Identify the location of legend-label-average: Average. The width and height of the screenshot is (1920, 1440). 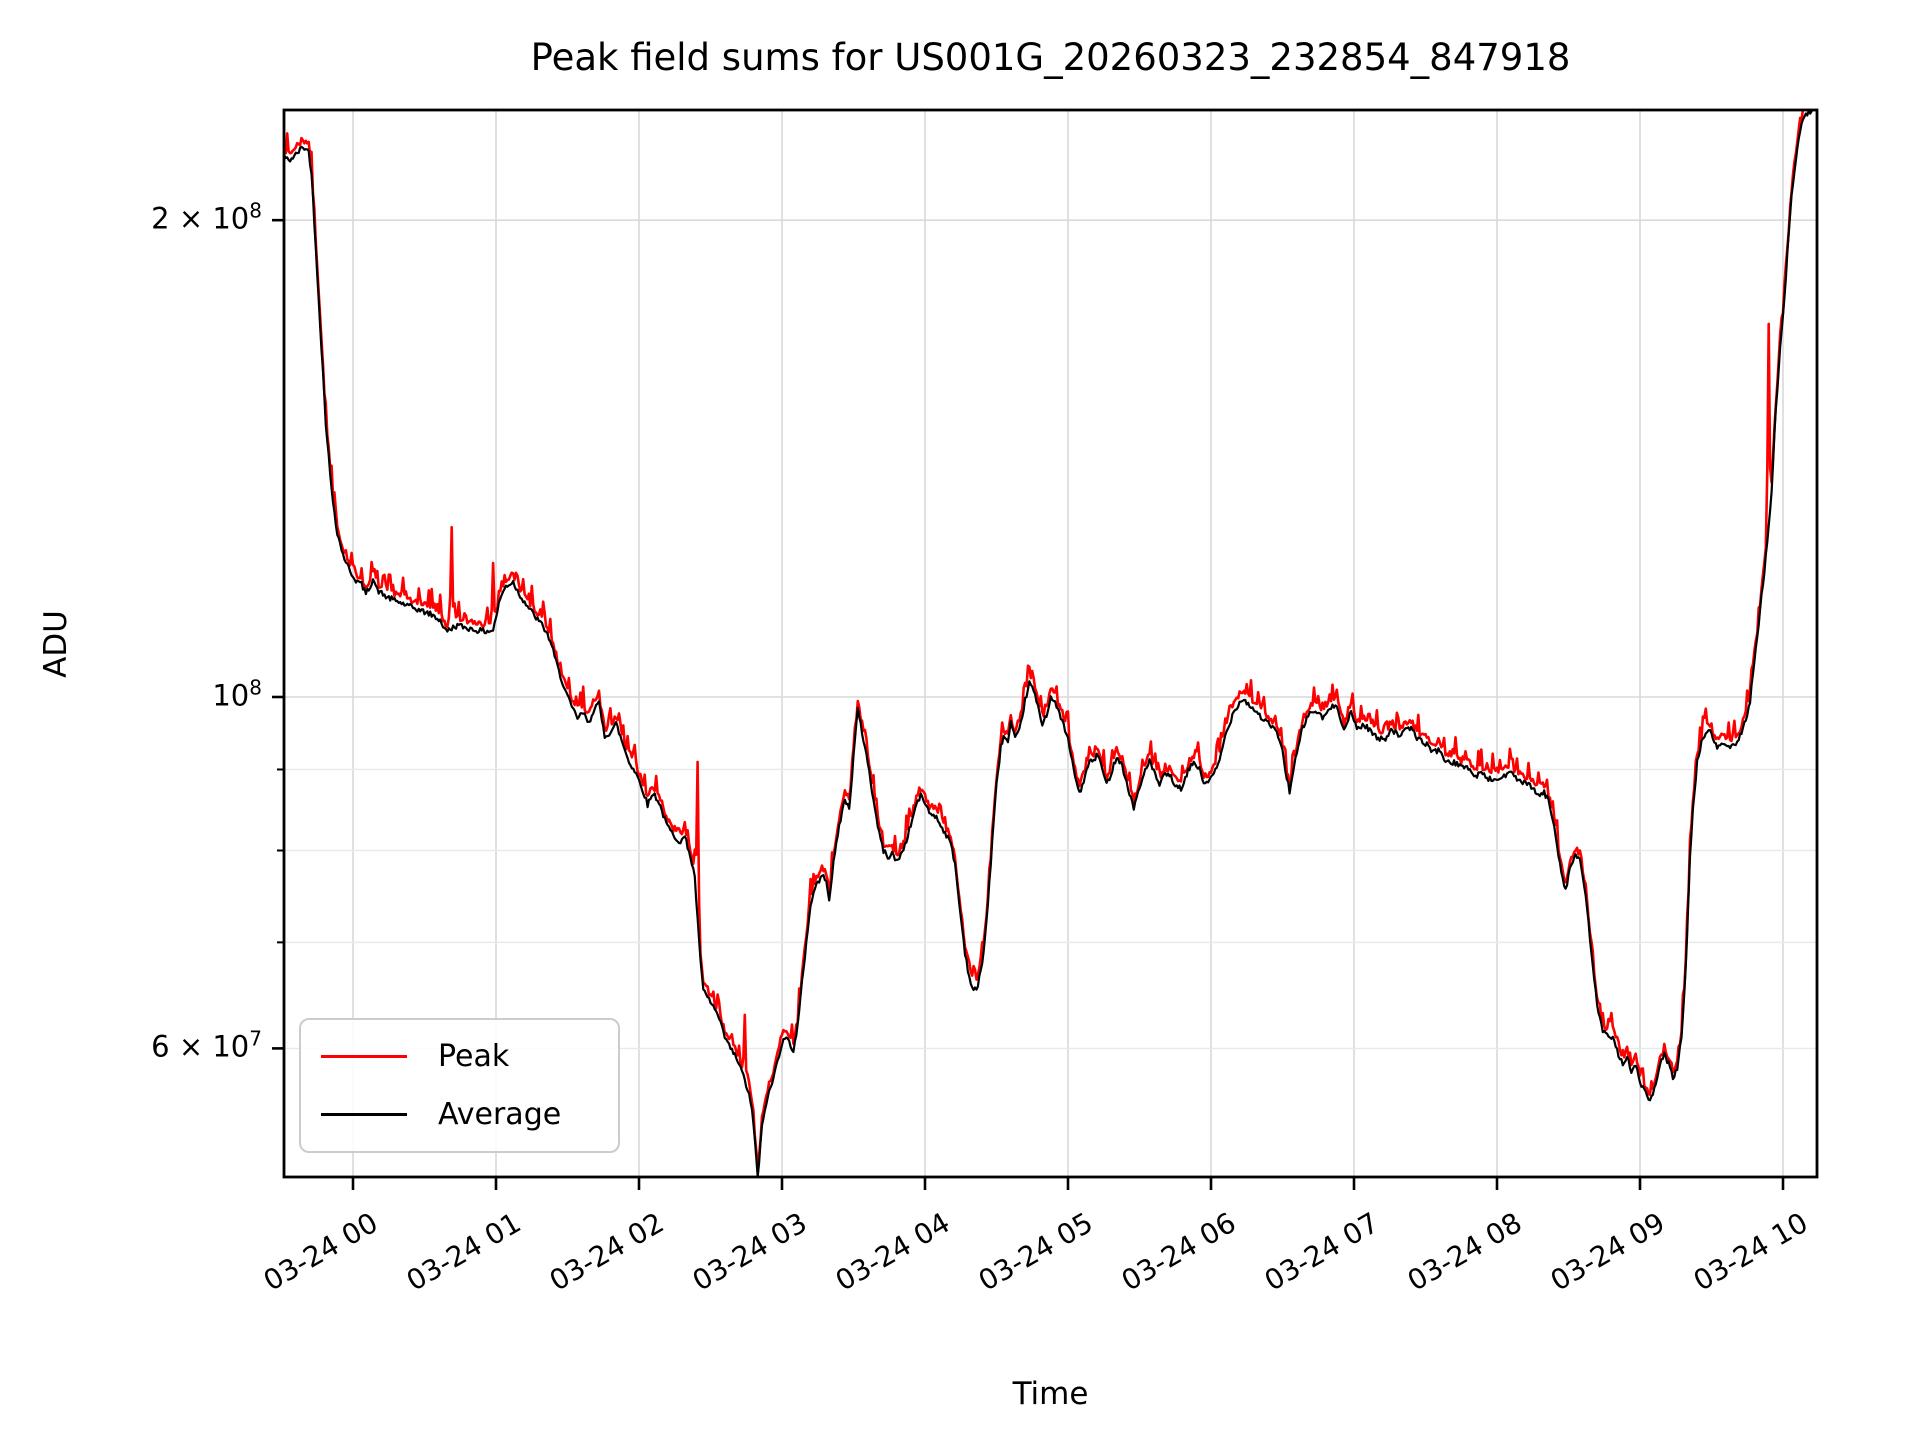
(500, 1114).